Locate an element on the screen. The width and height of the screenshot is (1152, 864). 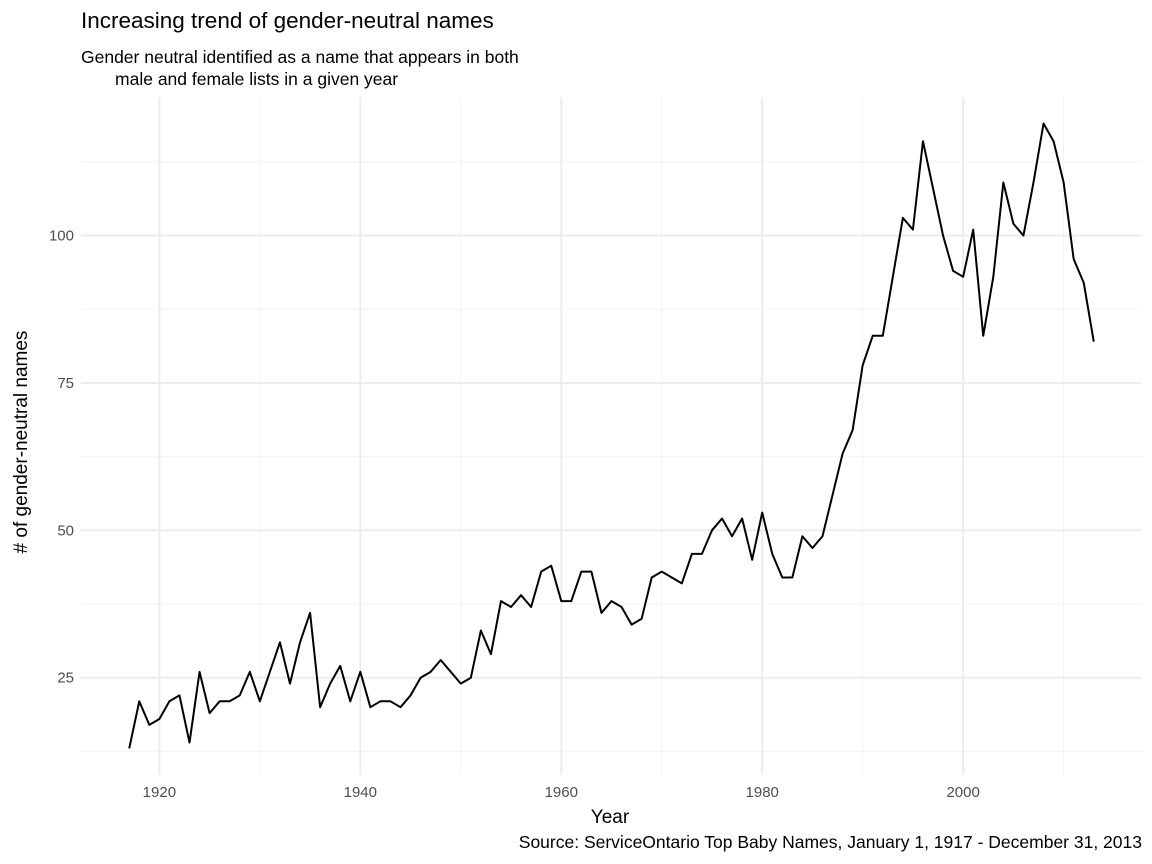
x-tick-label: 1920 is located at coordinates (159, 792).